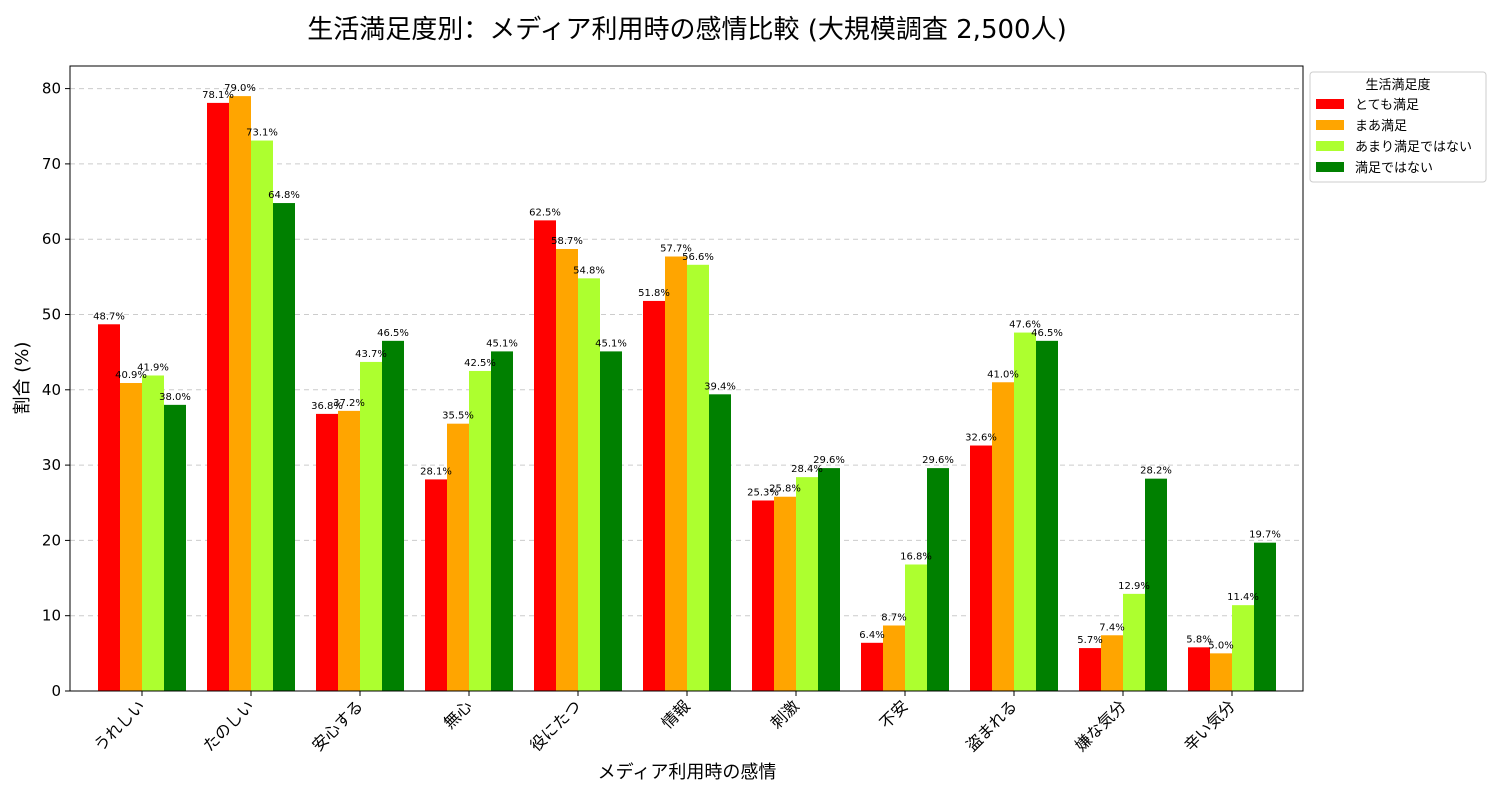 Image resolution: width=1500 pixels, height=804 pixels. Describe the element at coordinates (262, 133) in the screenshot. I see `data-label: 73.1%` at that location.